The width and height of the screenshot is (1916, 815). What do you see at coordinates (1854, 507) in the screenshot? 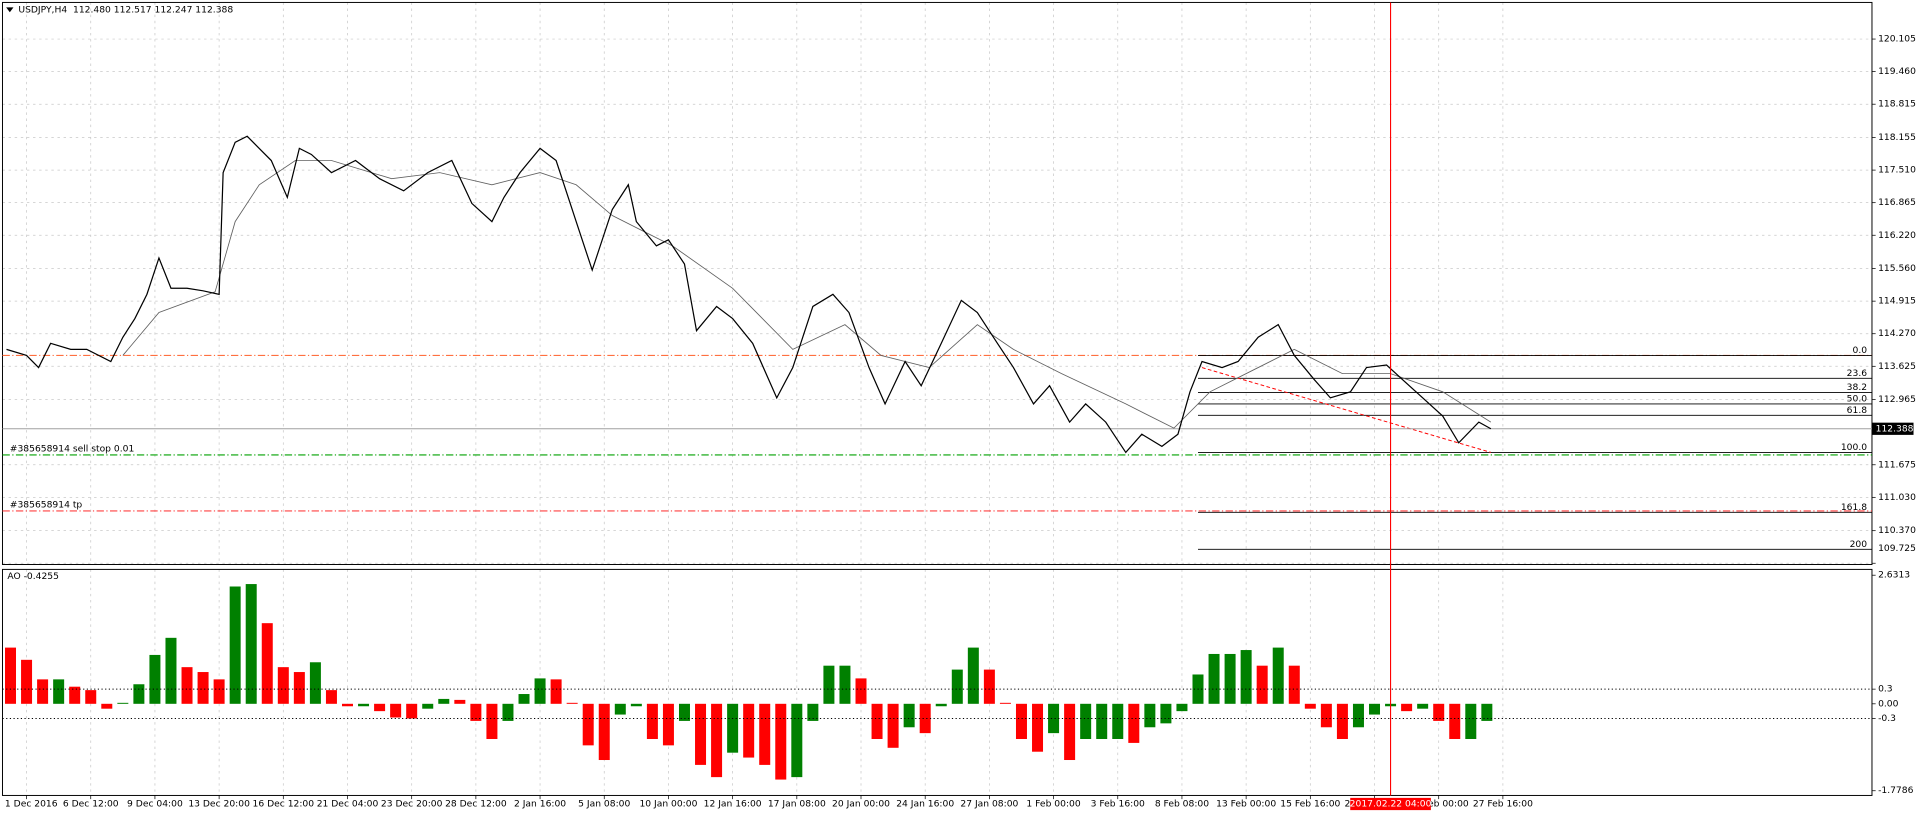
I see `fibo-label: 161.8` at bounding box center [1854, 507].